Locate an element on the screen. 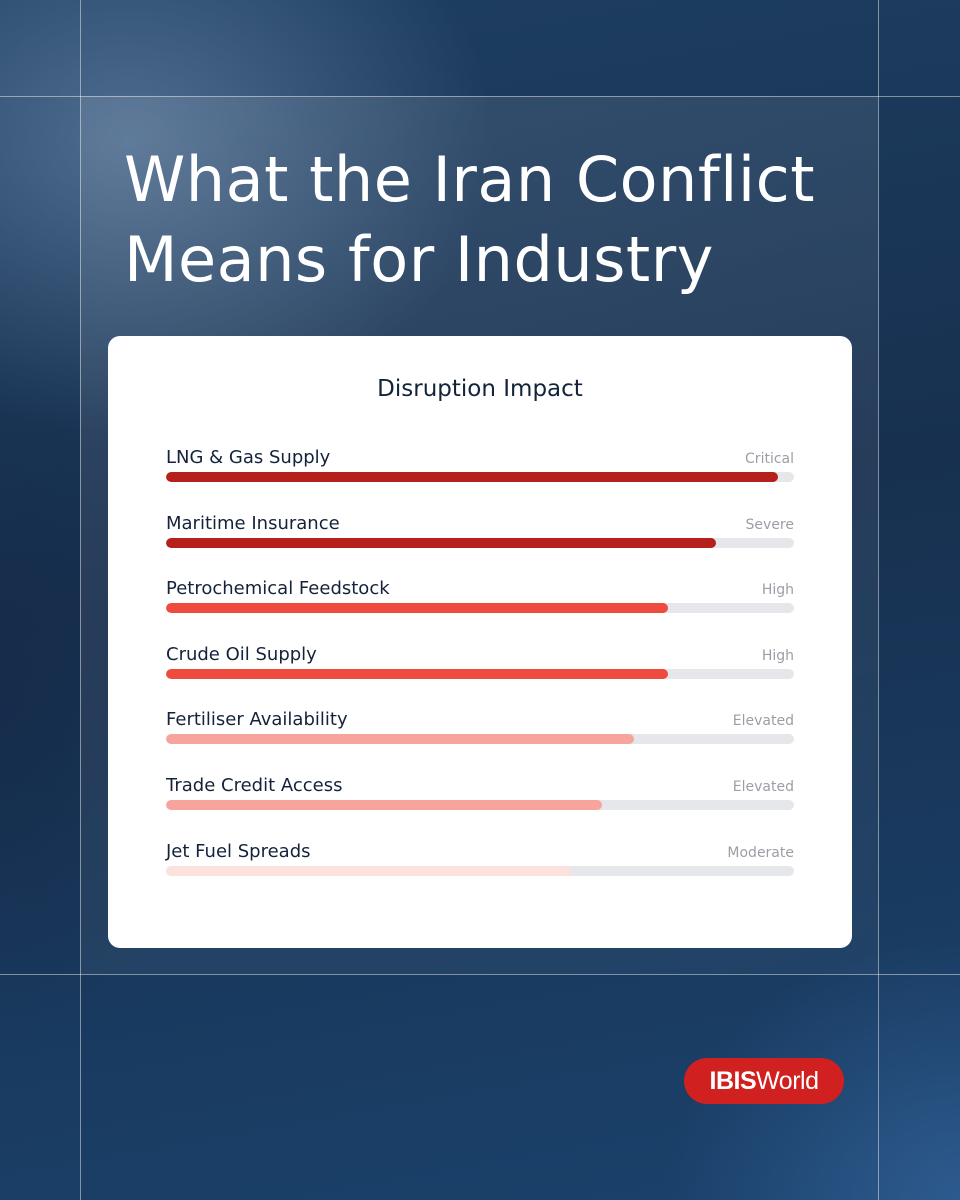  bar-level-label: Critical is located at coordinates (769, 459).